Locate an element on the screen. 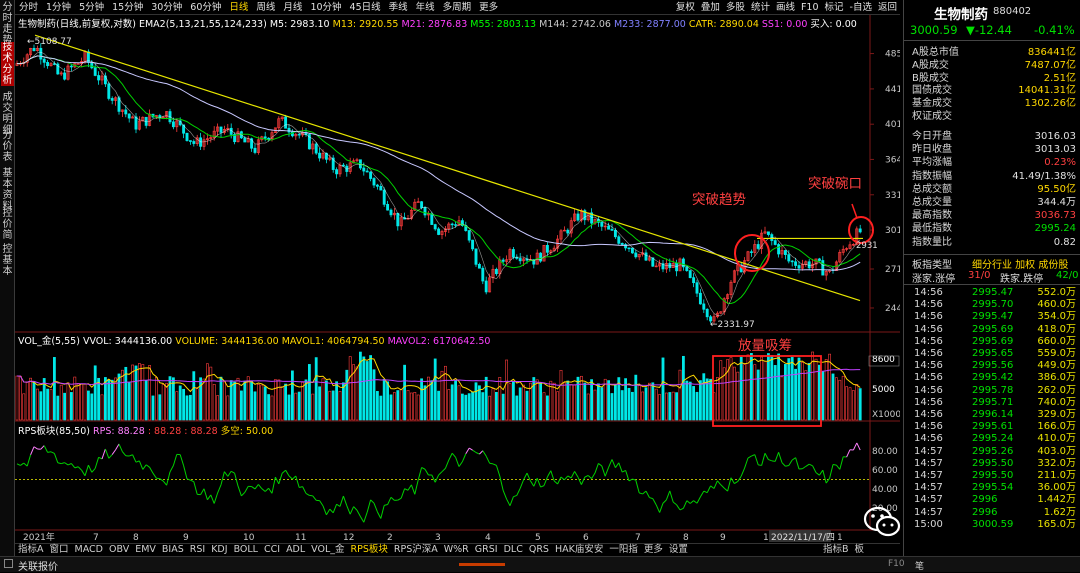 This screenshot has width=1080, height=573. indicator-tab-5: BIAS is located at coordinates (173, 550).